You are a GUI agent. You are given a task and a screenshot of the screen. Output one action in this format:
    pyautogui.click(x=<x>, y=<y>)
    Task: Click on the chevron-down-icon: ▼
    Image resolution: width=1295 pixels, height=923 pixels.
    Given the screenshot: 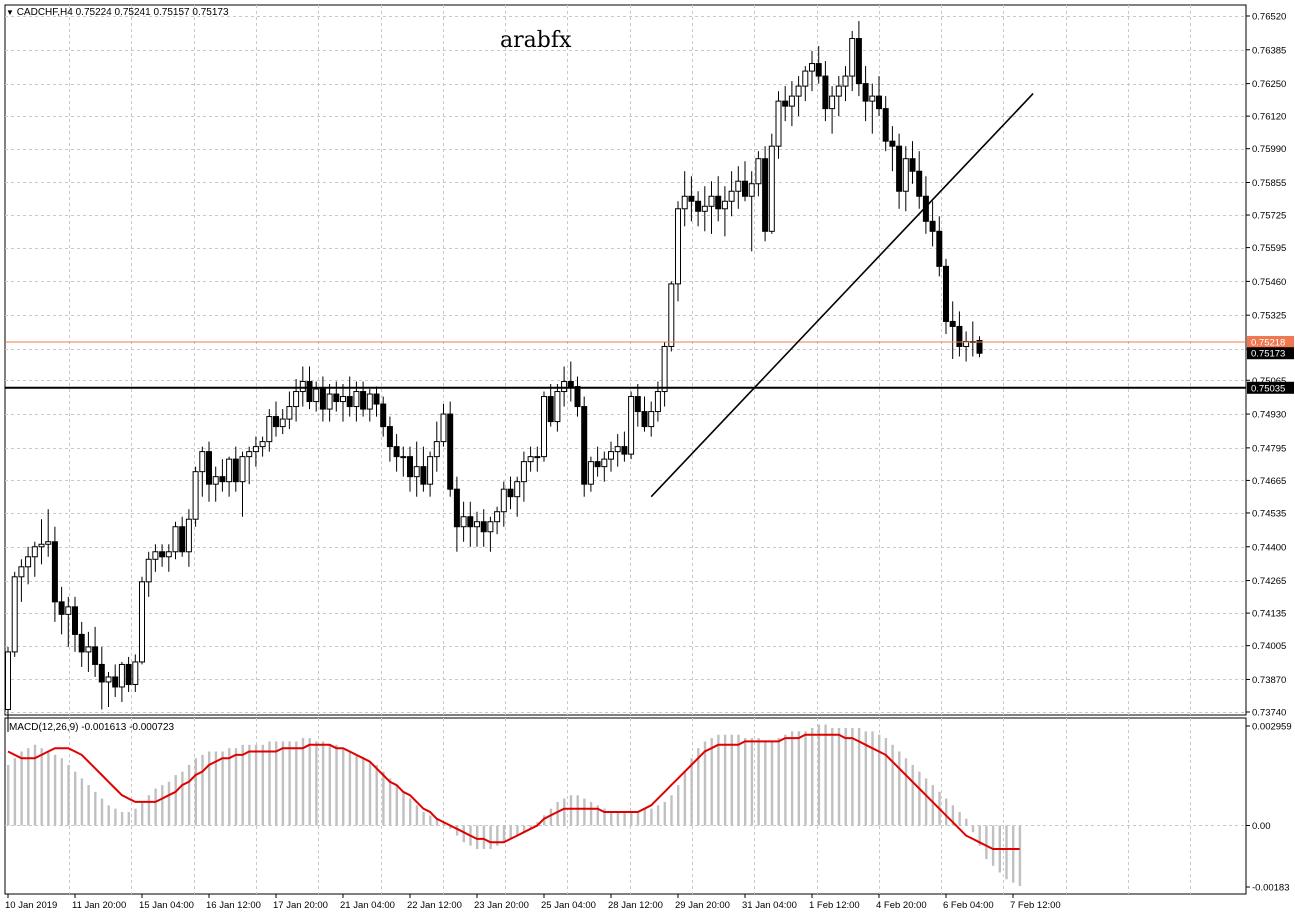 What is the action you would take?
    pyautogui.click(x=10, y=12)
    